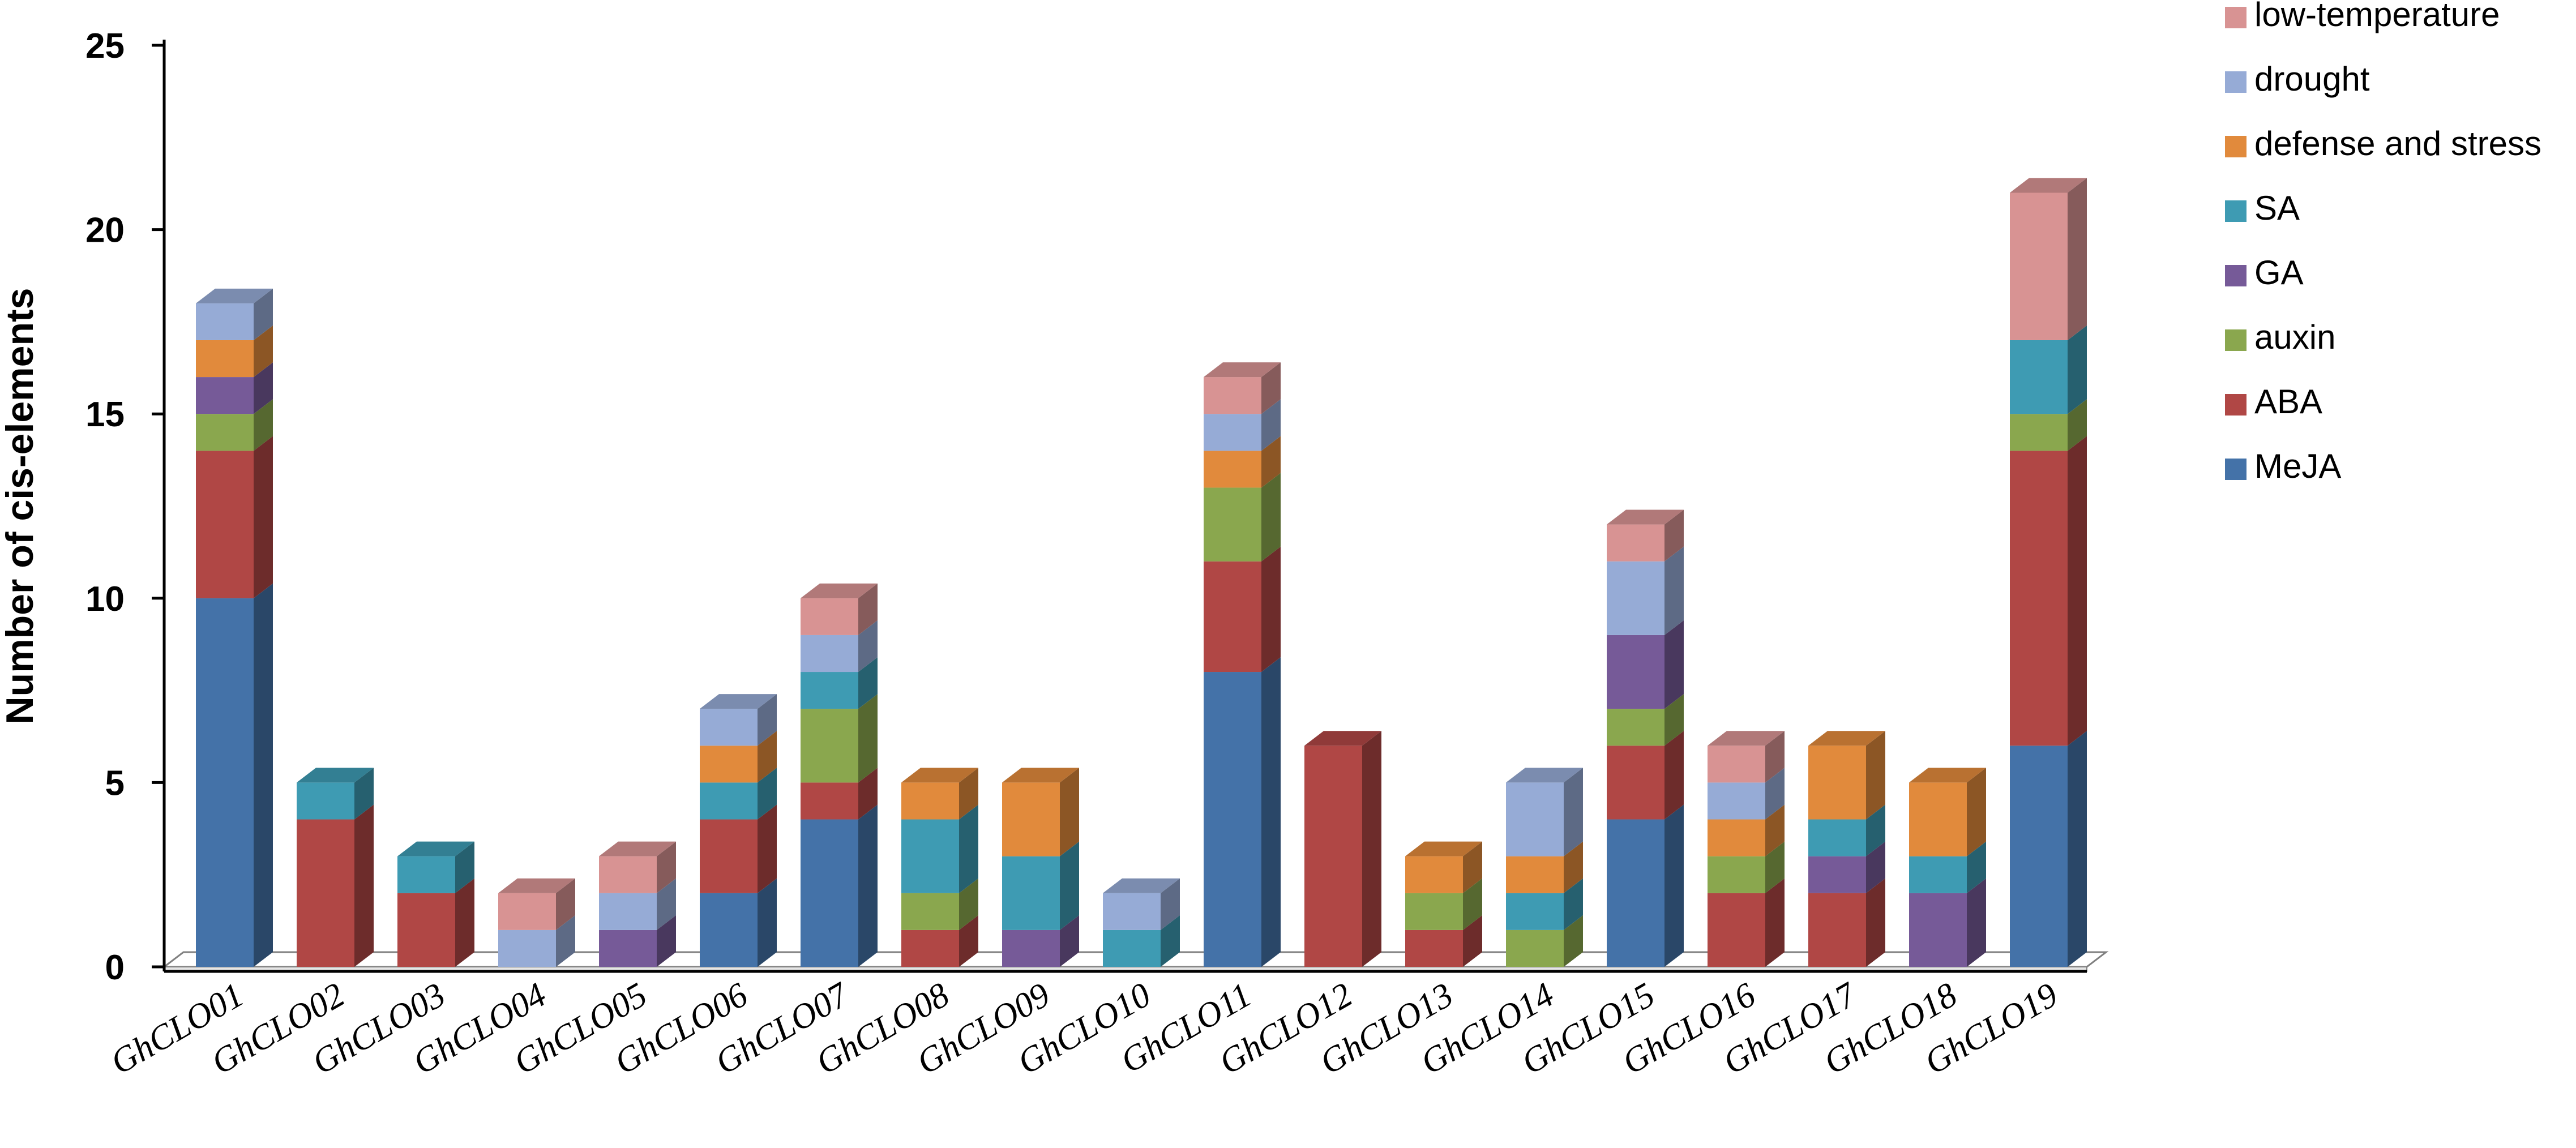 The width and height of the screenshot is (2576, 1148). I want to click on bar-stack-GhCLO18, so click(1947, 867).